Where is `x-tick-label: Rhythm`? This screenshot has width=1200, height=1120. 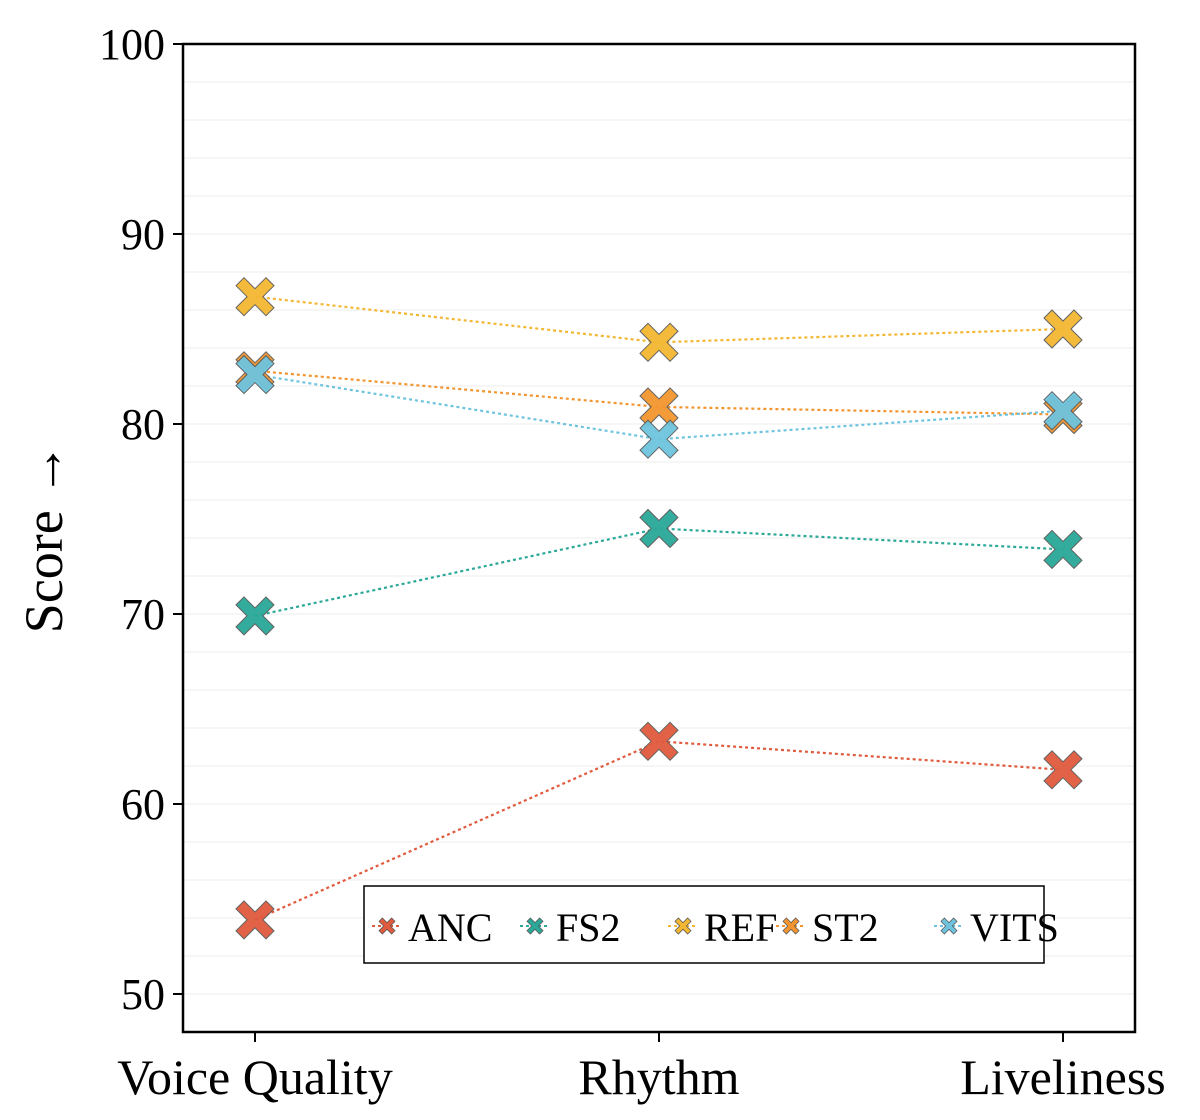
x-tick-label: Rhythm is located at coordinates (658, 1077).